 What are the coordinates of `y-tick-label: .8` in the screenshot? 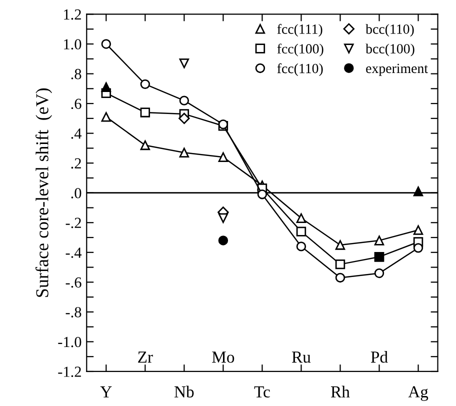 It's located at (76, 74).